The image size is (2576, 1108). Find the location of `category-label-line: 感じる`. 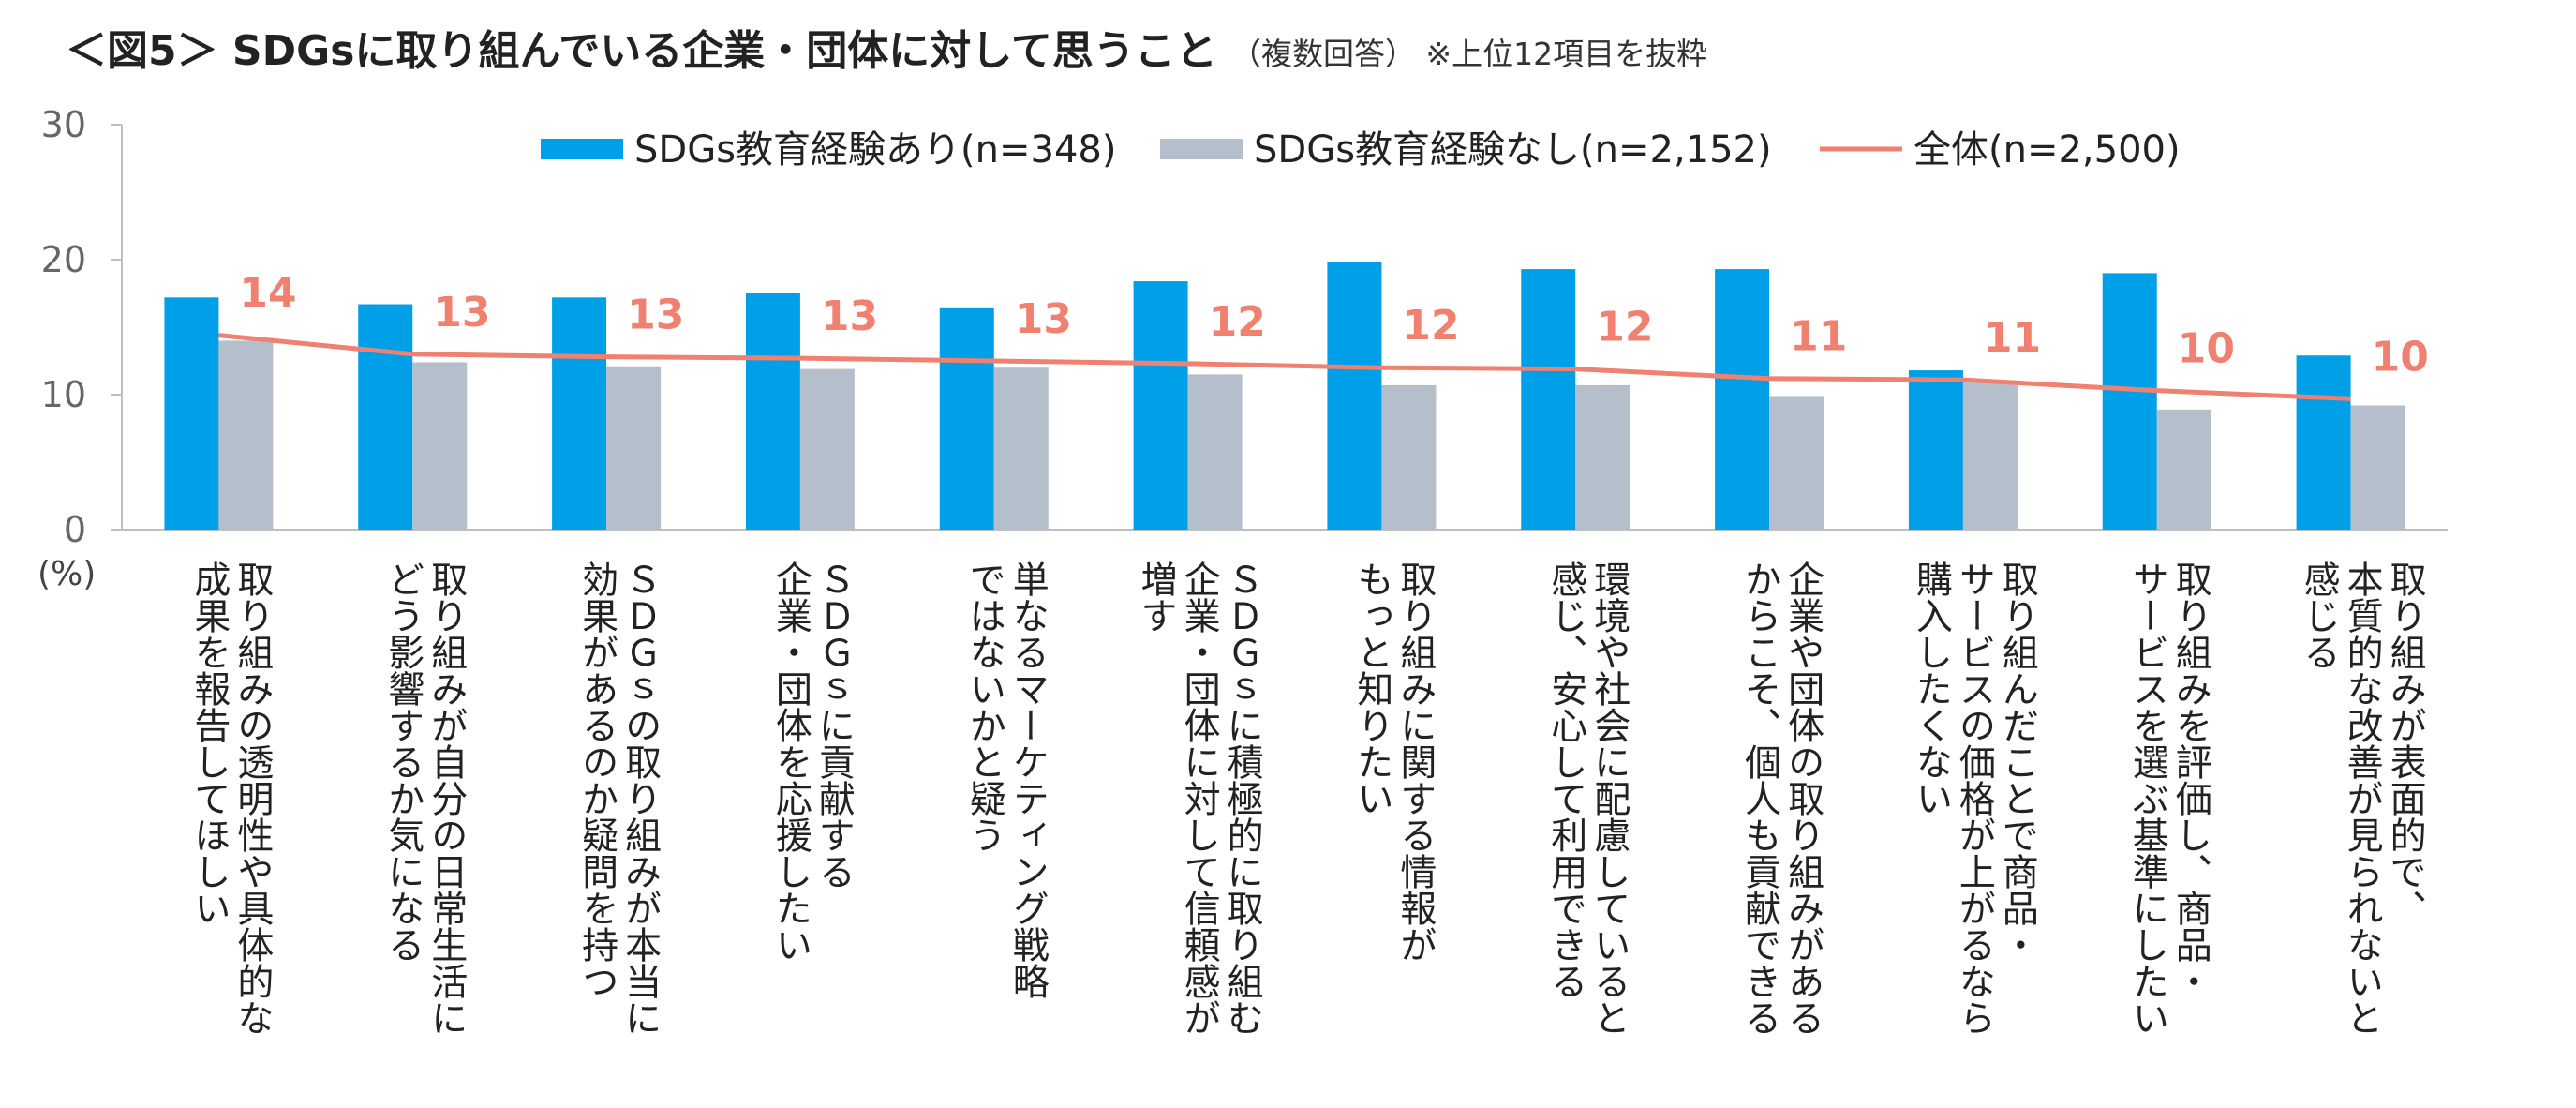

category-label-line: 感じる is located at coordinates (2319, 615).